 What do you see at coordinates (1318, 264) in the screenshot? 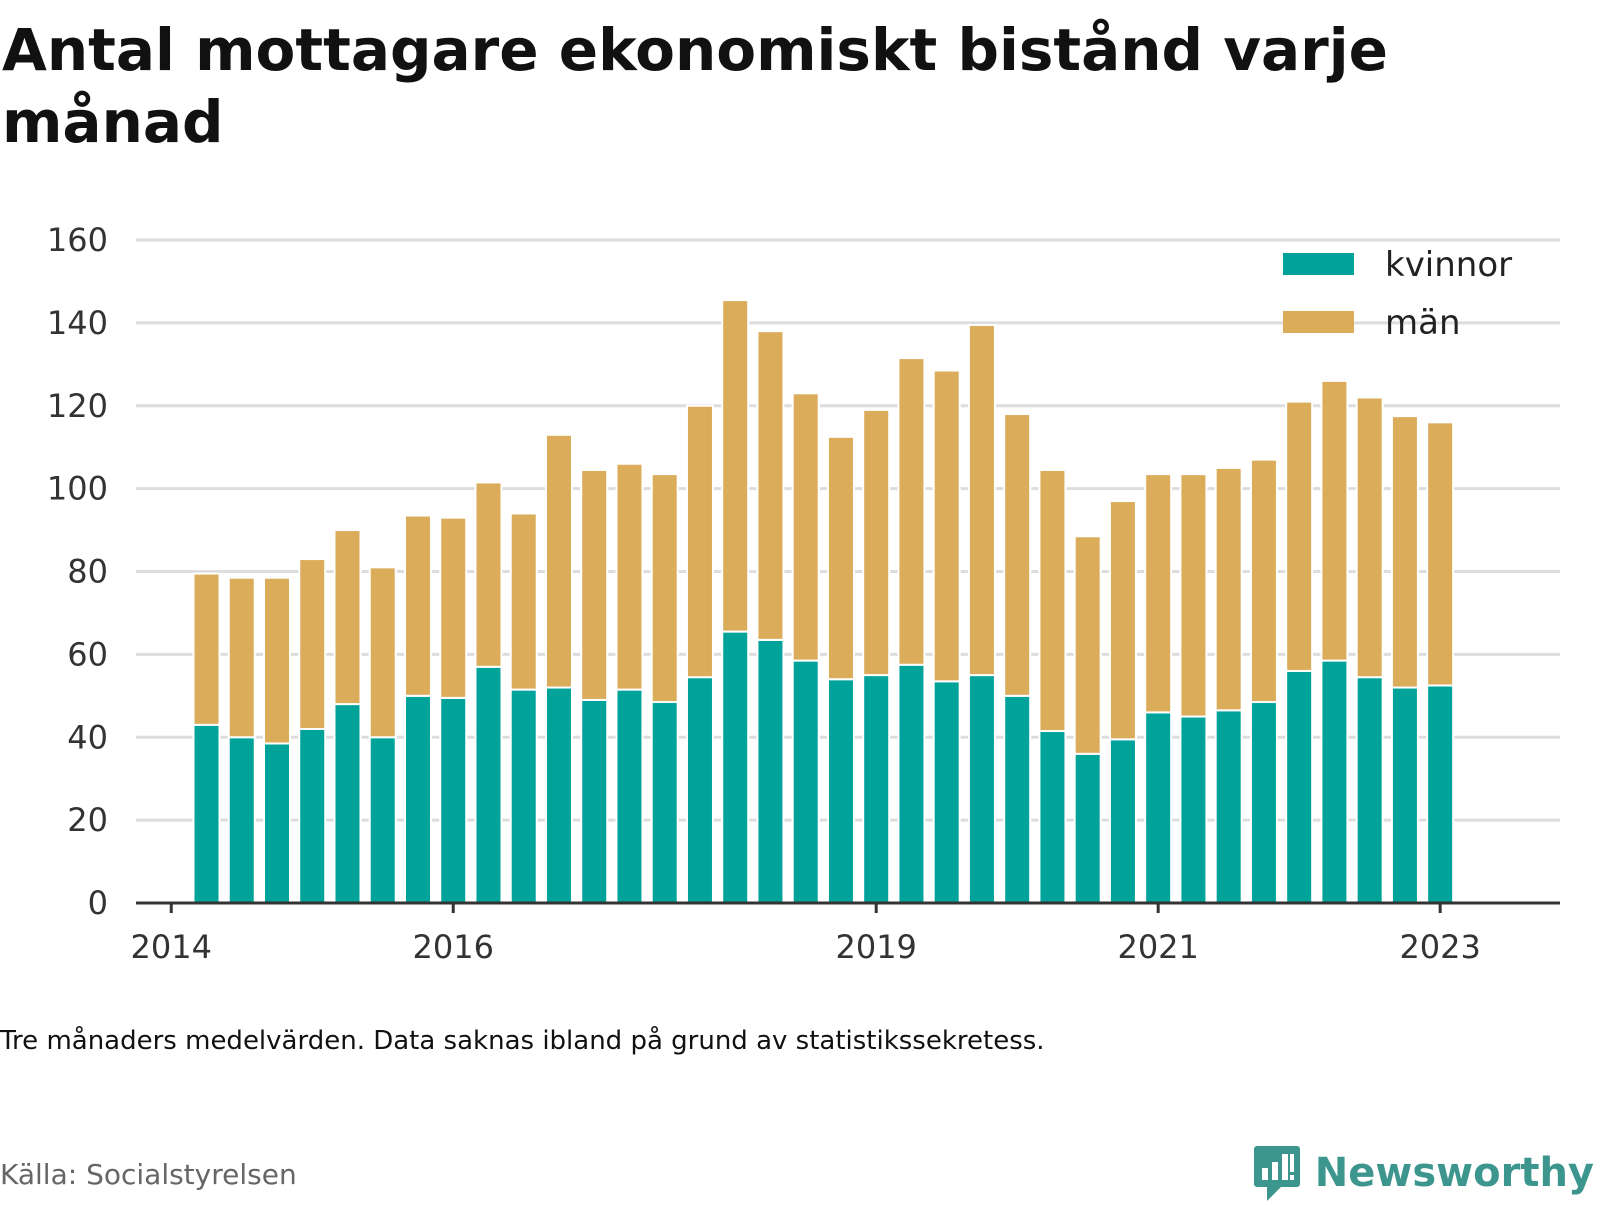
I see `legend-swatch-kvinnor` at bounding box center [1318, 264].